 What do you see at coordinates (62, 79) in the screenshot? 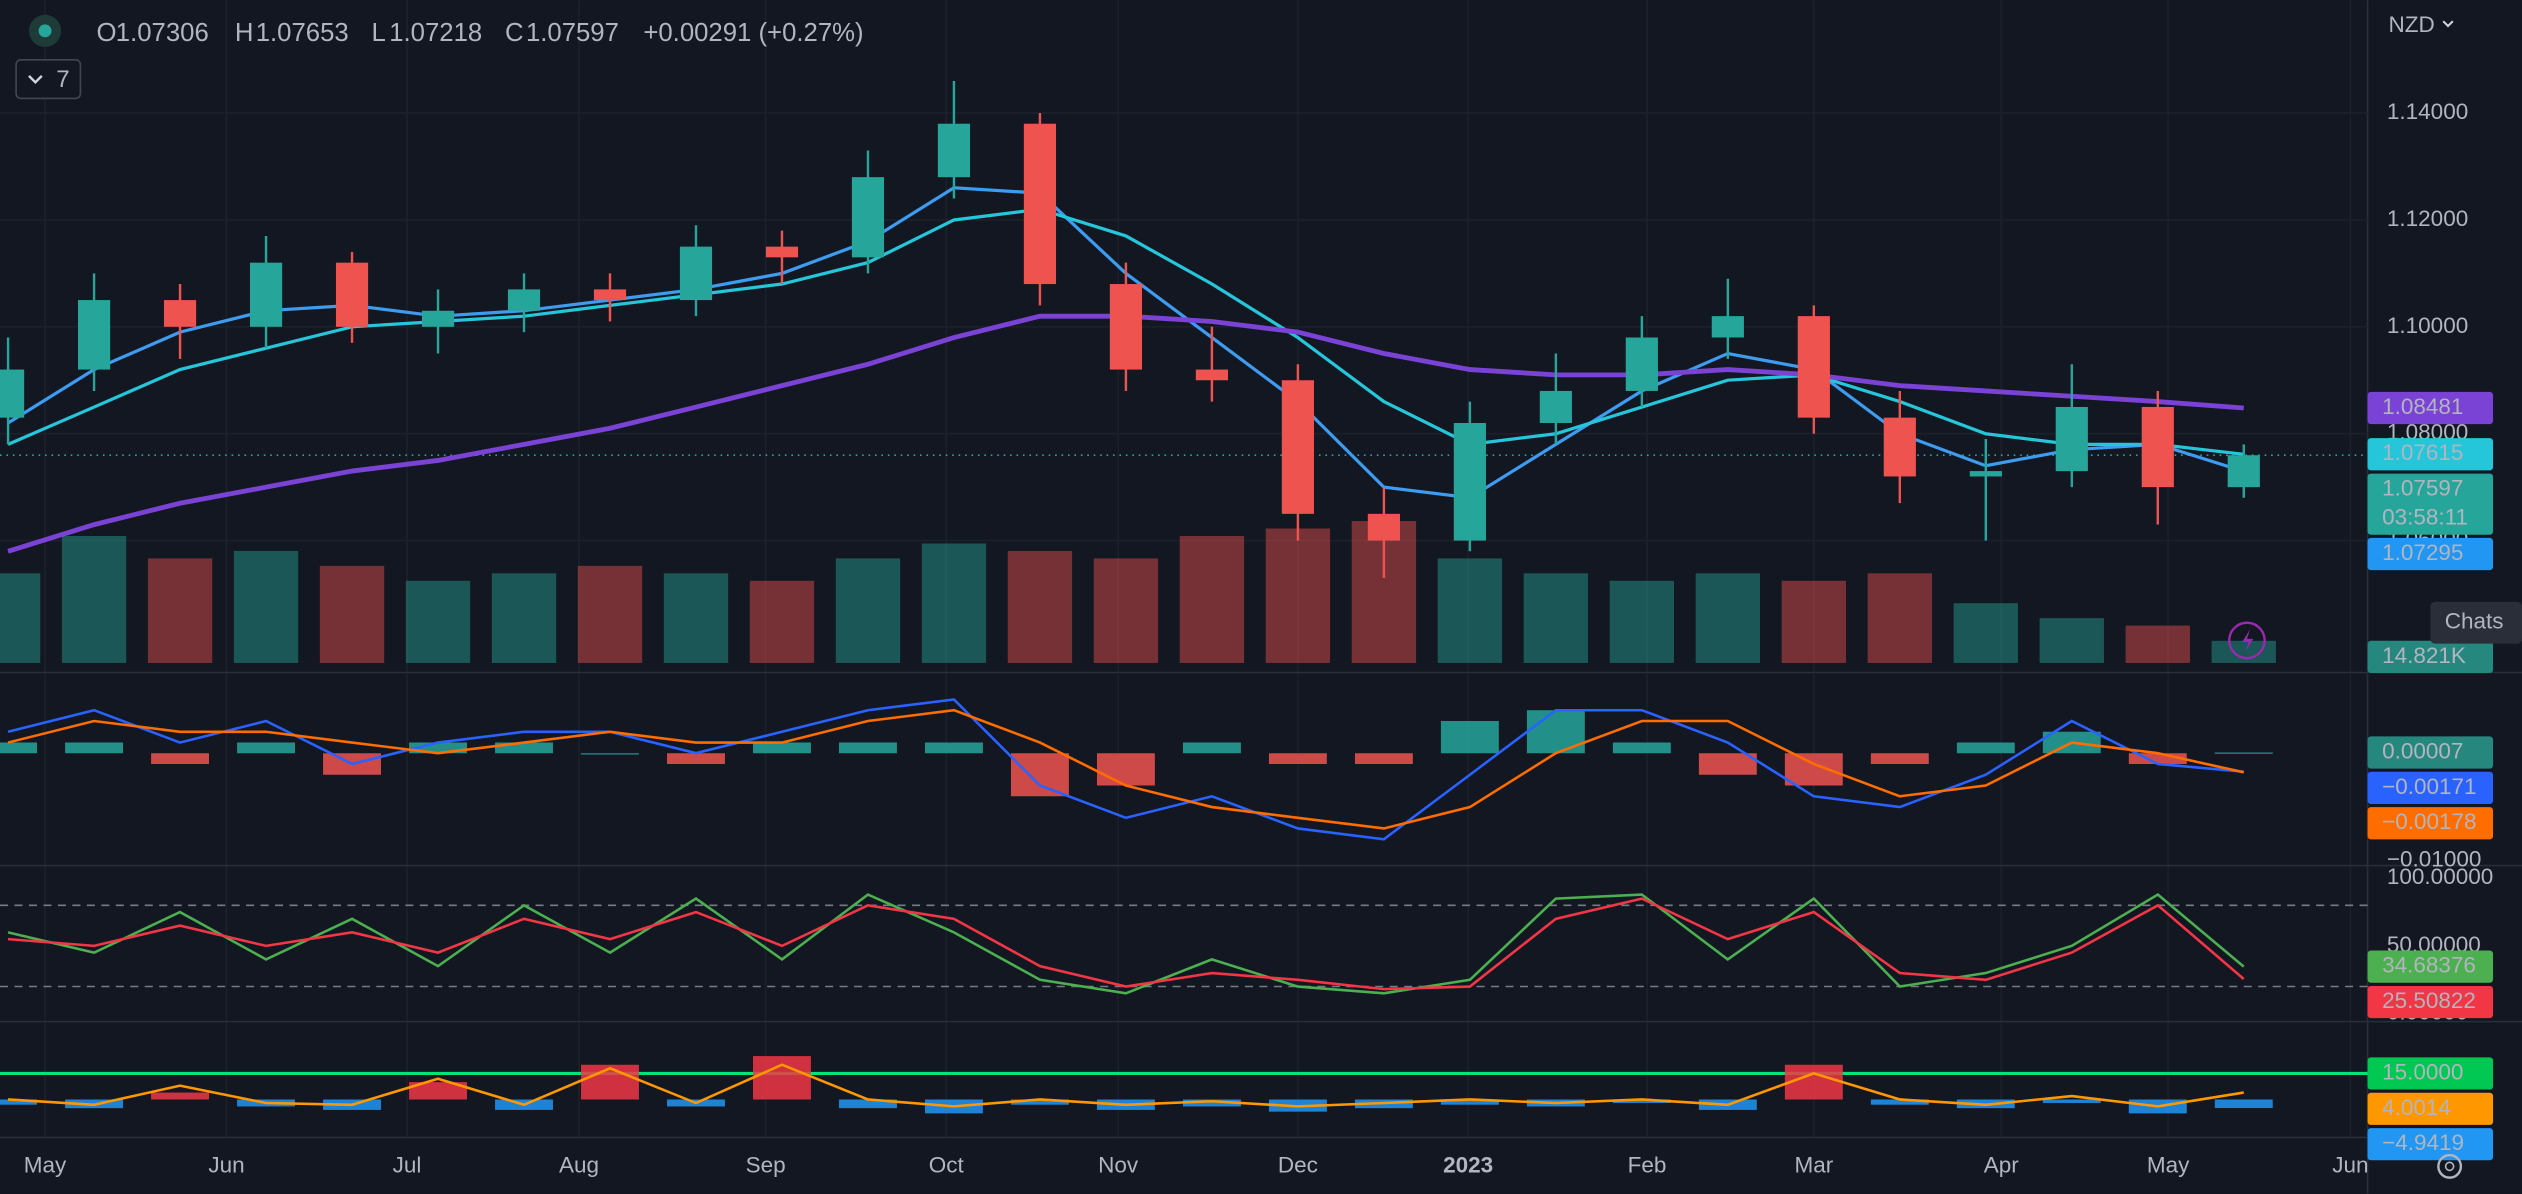
I see `indicators-count: 7` at bounding box center [62, 79].